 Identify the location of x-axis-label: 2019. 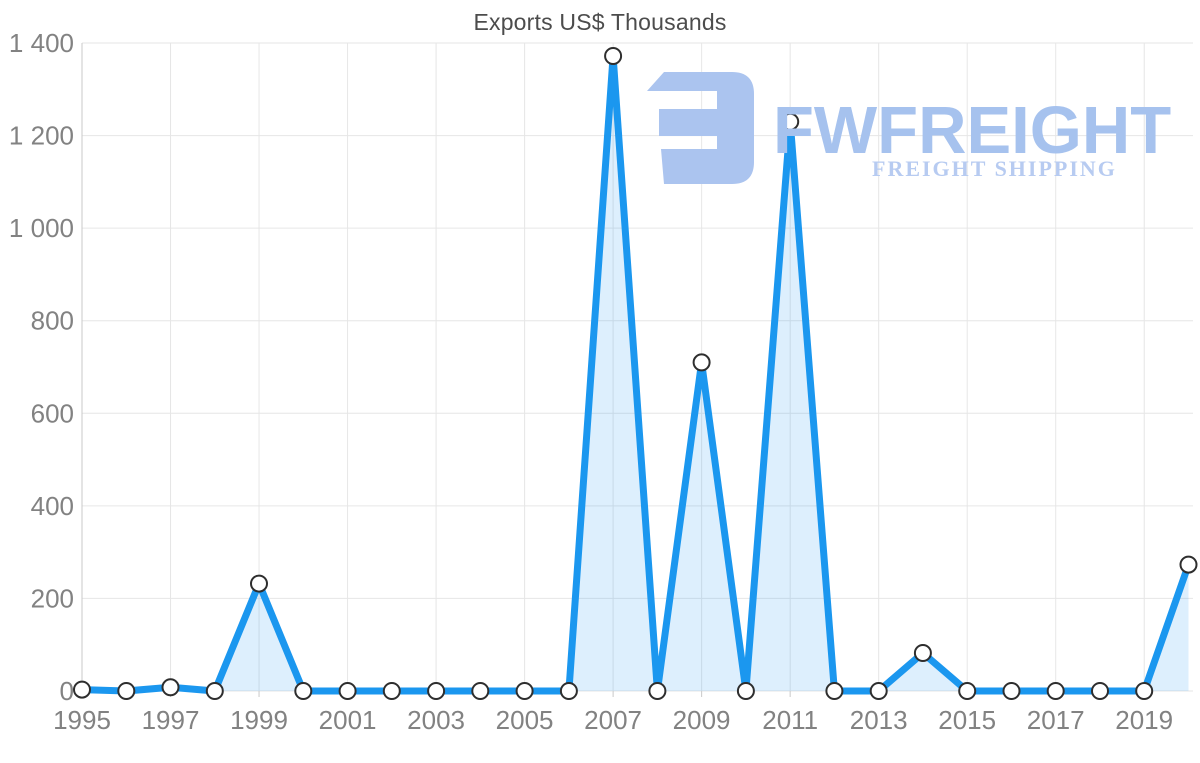
(1144, 720).